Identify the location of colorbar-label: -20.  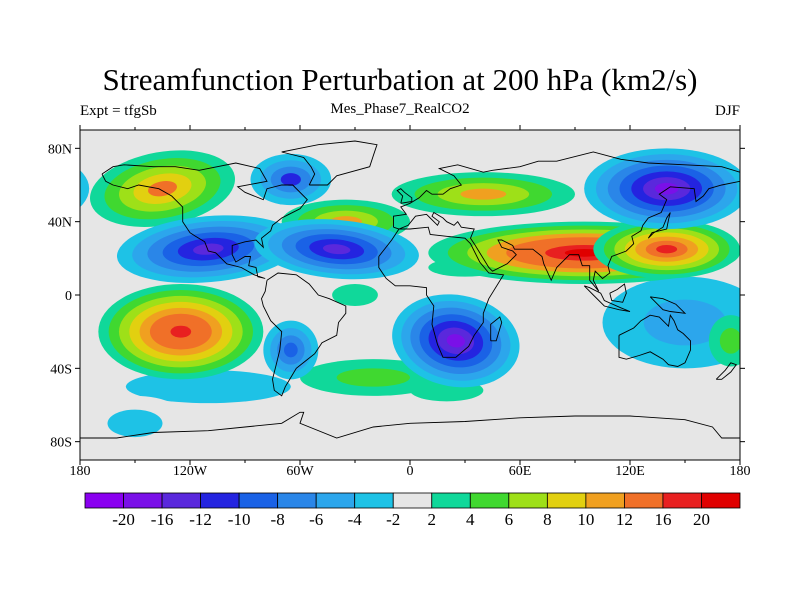
(123, 519).